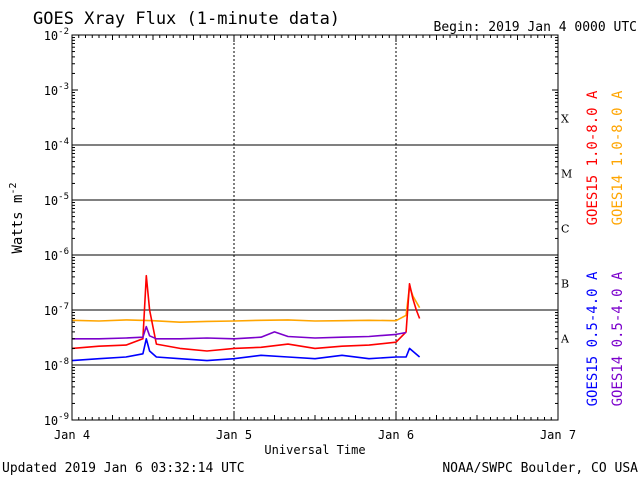  I want to click on y-tick-exponent: -9, so click(63, 417).